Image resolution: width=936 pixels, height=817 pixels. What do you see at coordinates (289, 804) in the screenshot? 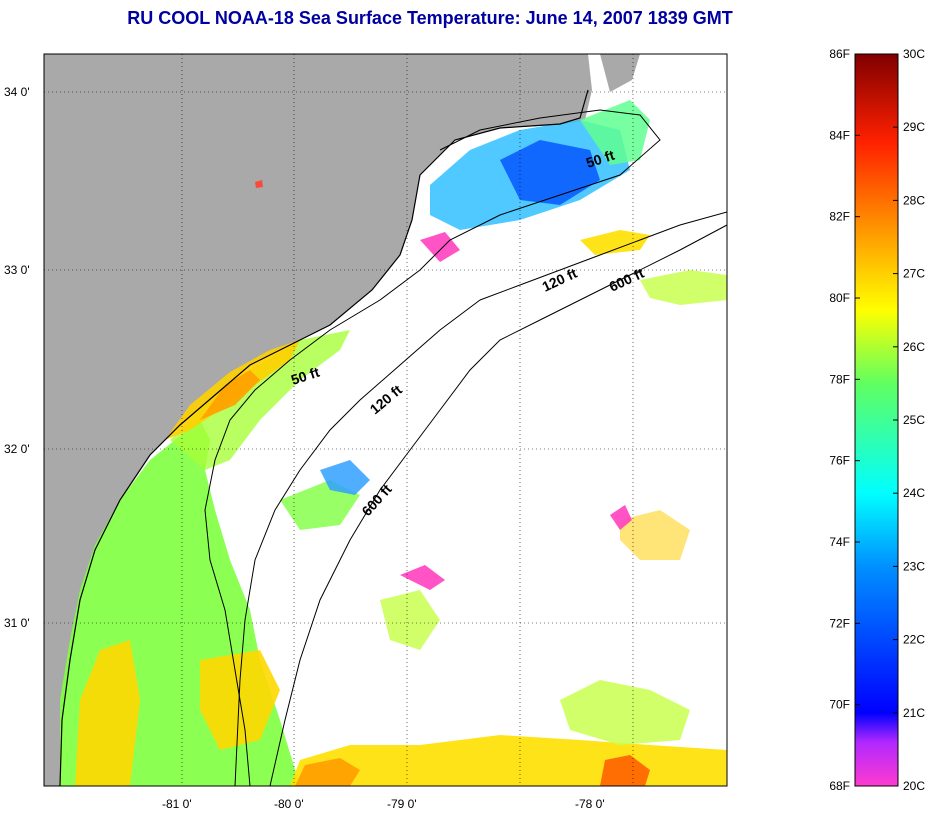
I see `lon-label-80: -80 0'` at bounding box center [289, 804].